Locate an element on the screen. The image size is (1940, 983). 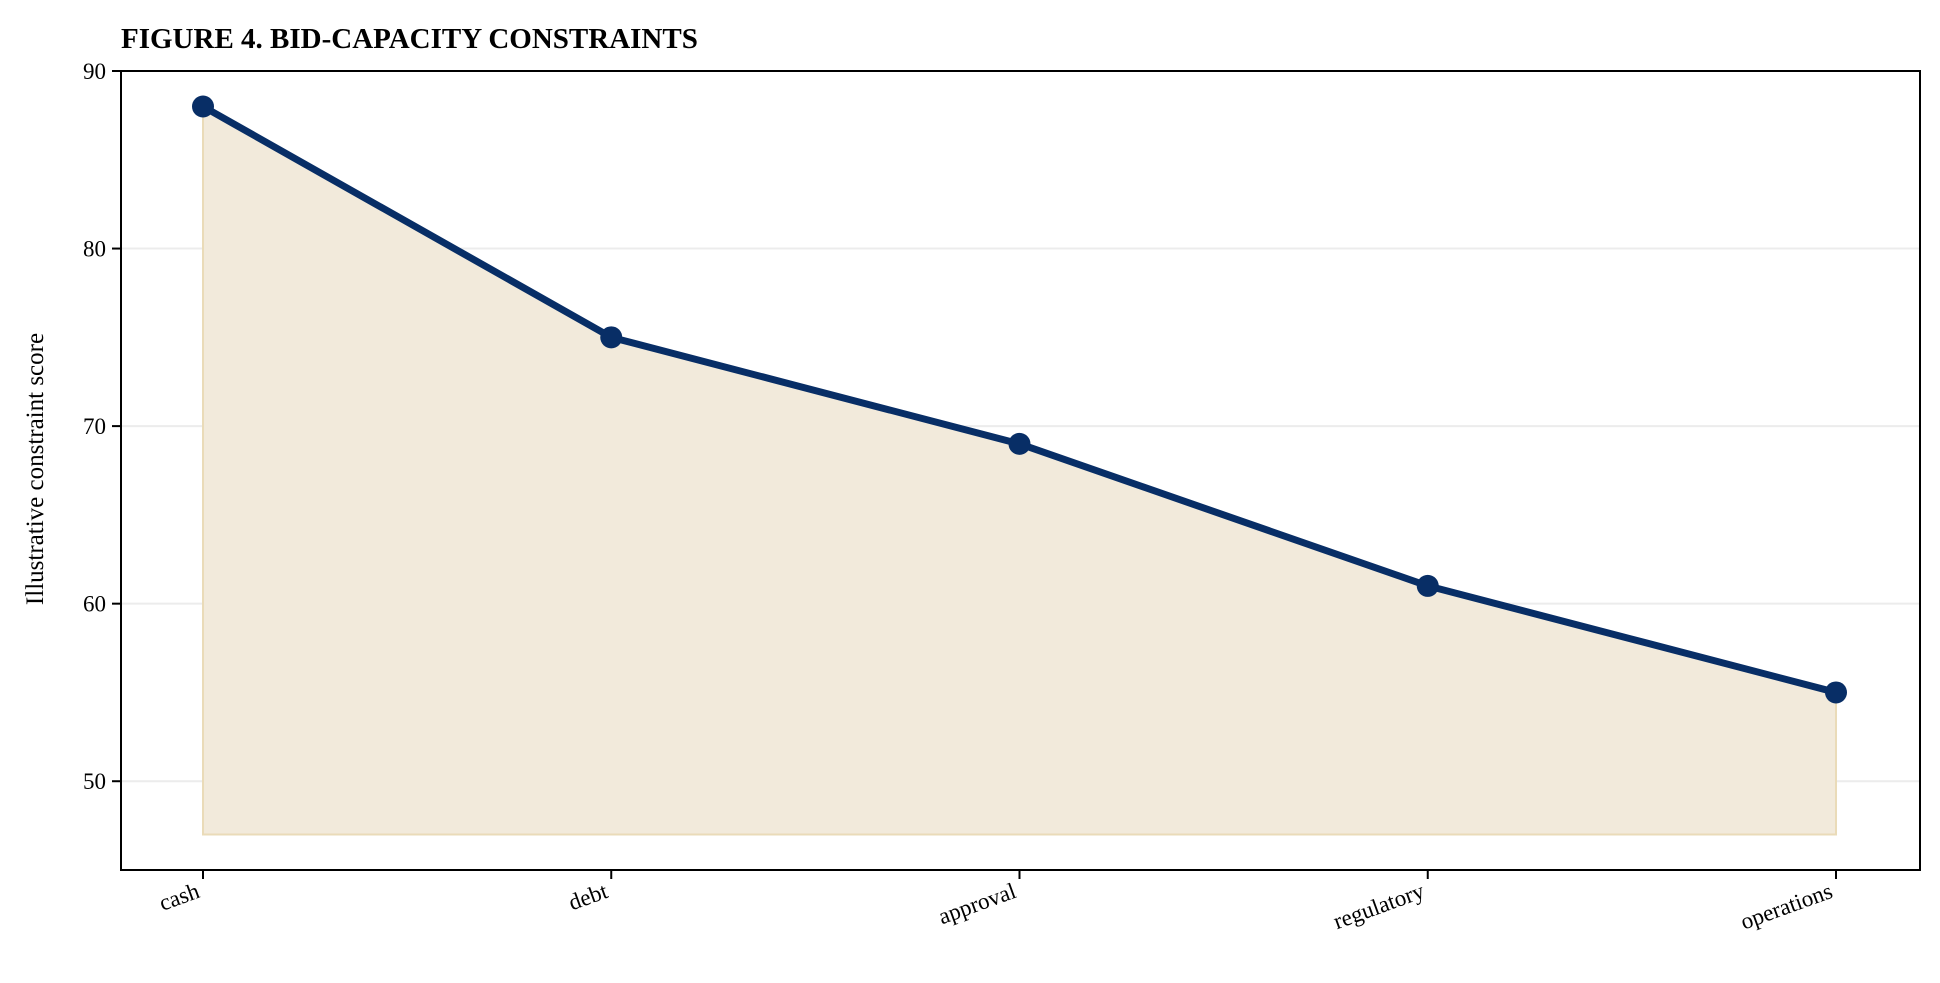
x-axis-ticks: cash debt approval regulatory operations is located at coordinates (996, 902).